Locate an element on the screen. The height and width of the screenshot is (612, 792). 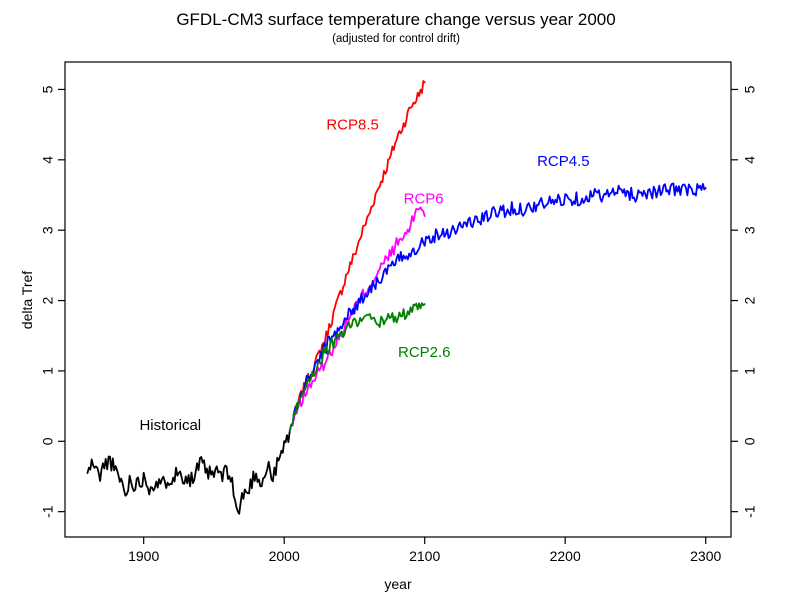
y-tick-label-left: 0 is located at coordinates (48, 441).